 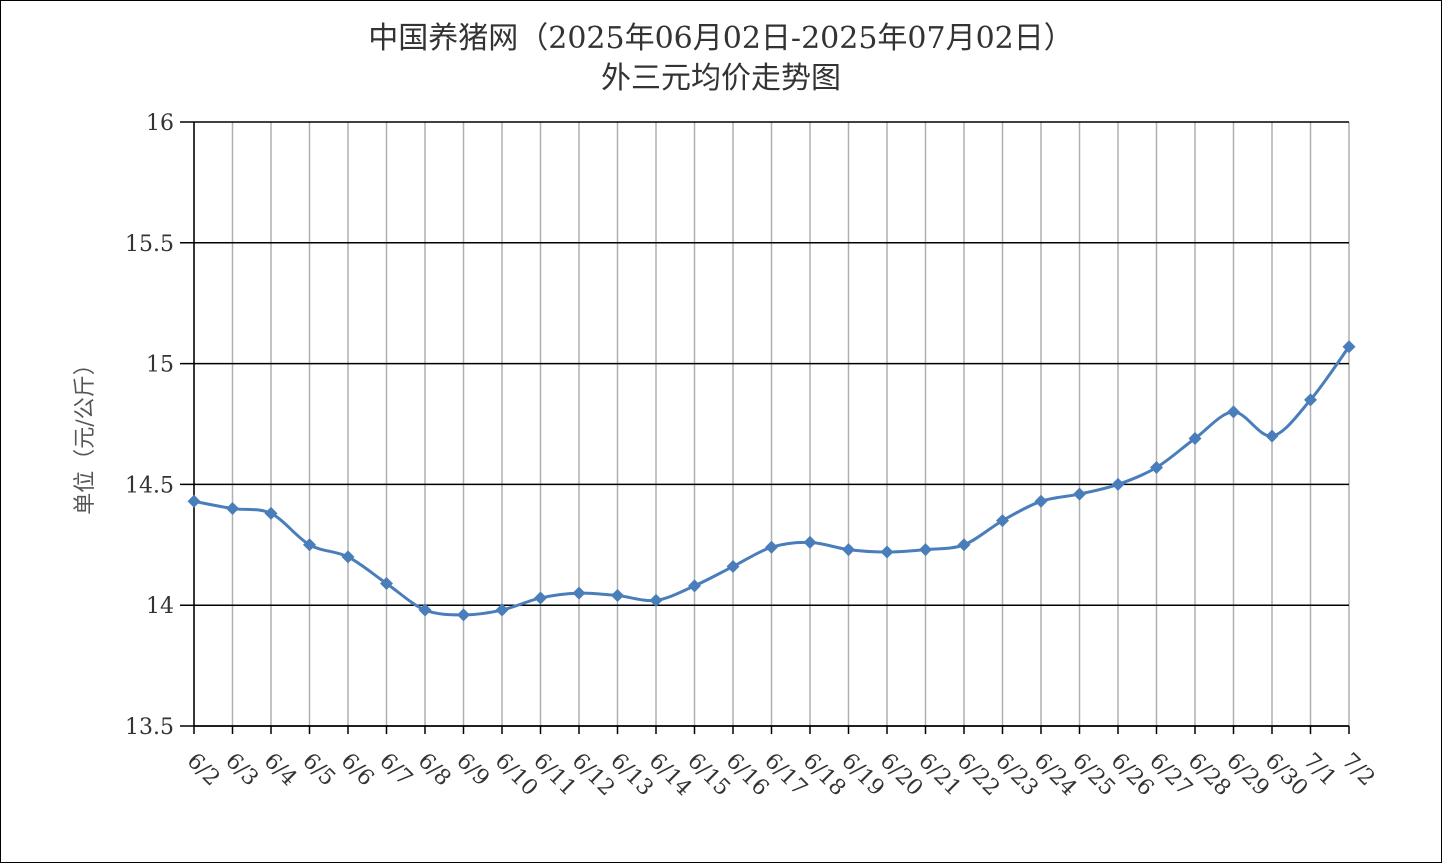 I want to click on x-tick-label: 6/20, so click(x=901, y=775).